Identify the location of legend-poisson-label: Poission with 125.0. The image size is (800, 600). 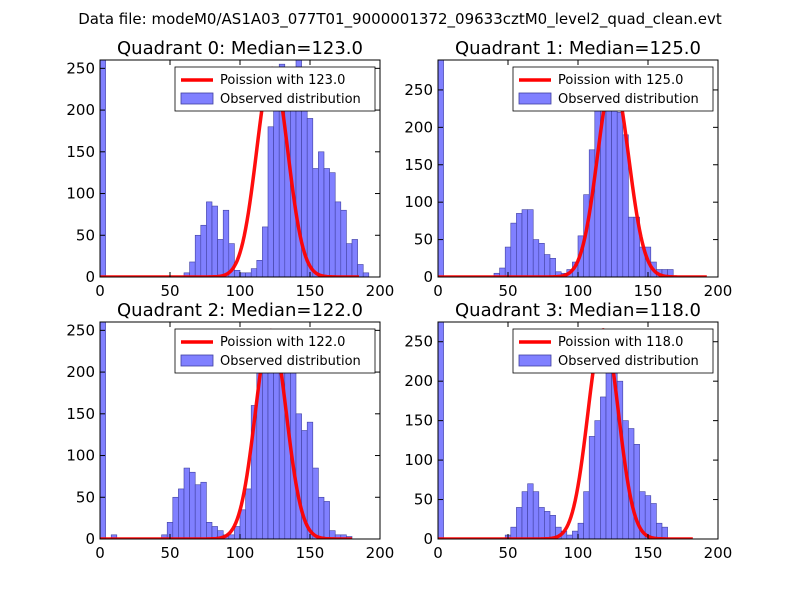
(620, 80).